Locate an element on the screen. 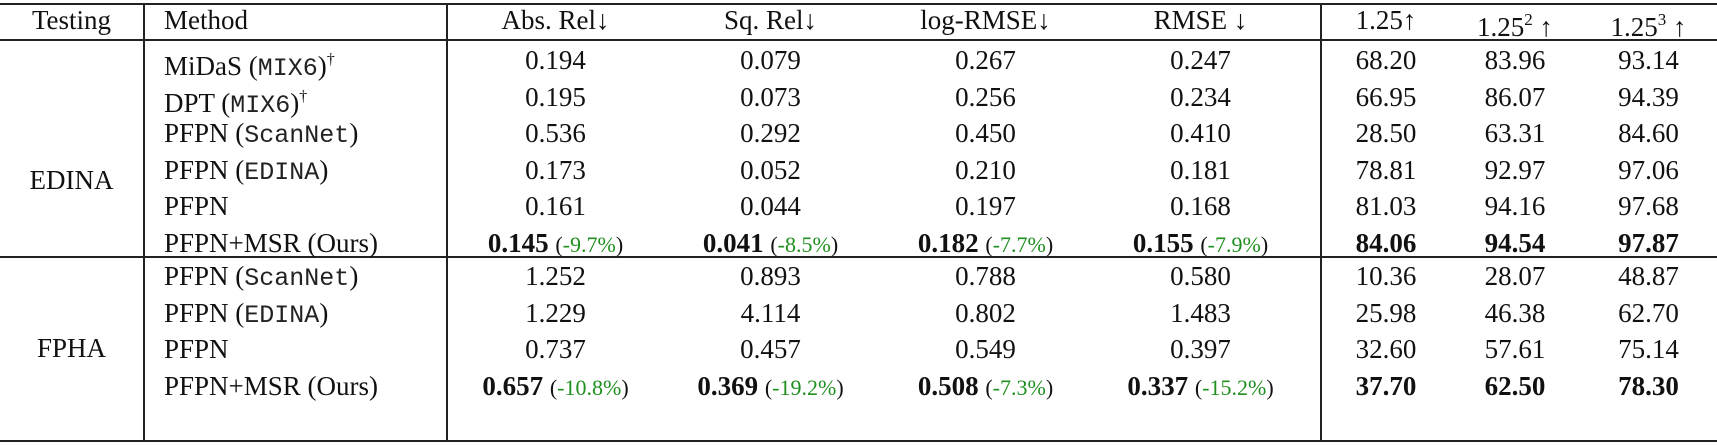 Image resolution: width=1717 pixels, height=446 pixels. cell-log-rmse: 0.788 is located at coordinates (985, 276).